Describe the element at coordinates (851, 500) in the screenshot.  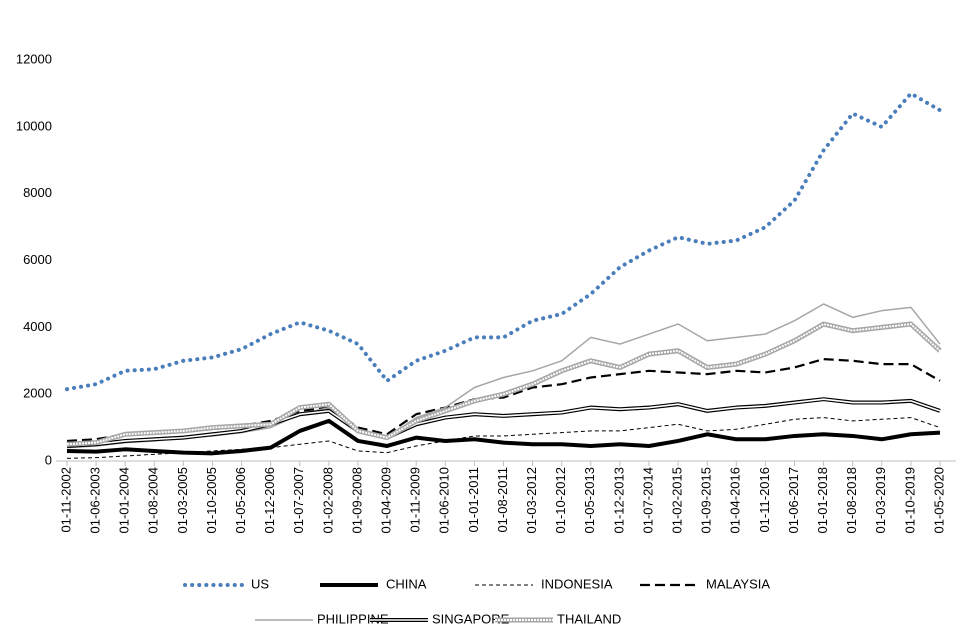
I see `x-tick-label: 01-08-2018` at that location.